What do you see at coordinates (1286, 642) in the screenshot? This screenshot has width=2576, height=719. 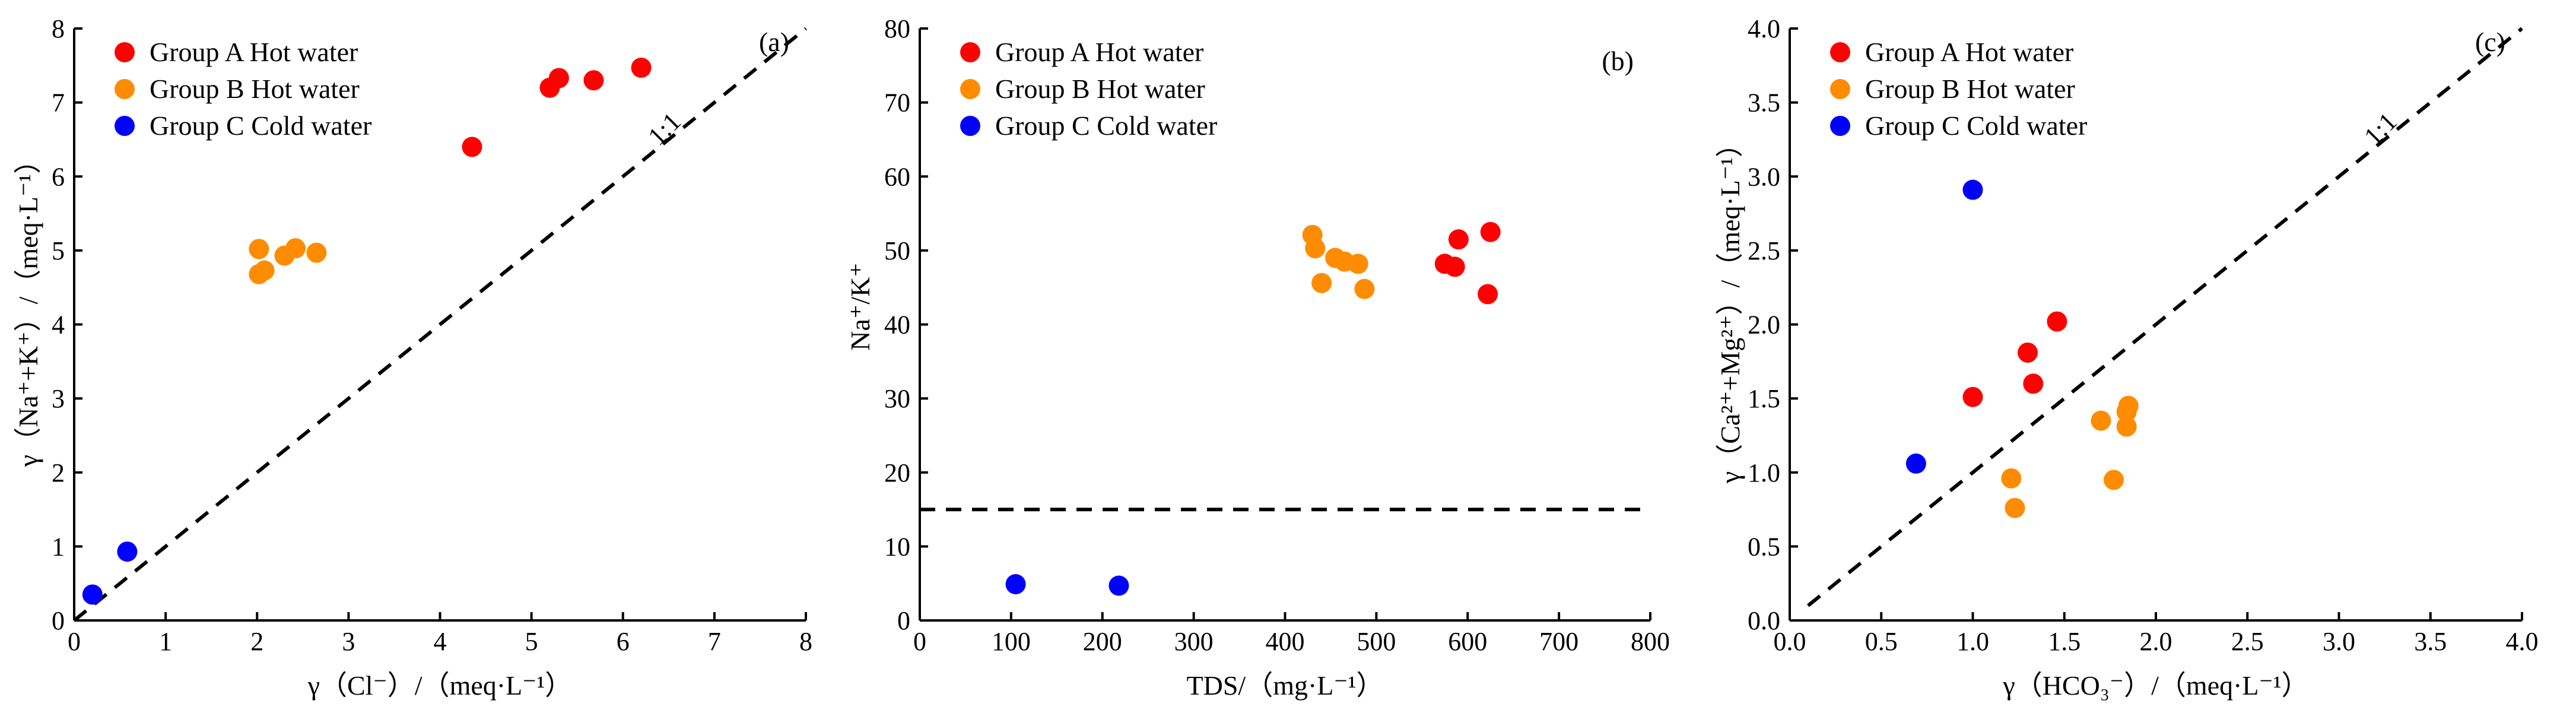 I see `x-tick-label: 400` at bounding box center [1286, 642].